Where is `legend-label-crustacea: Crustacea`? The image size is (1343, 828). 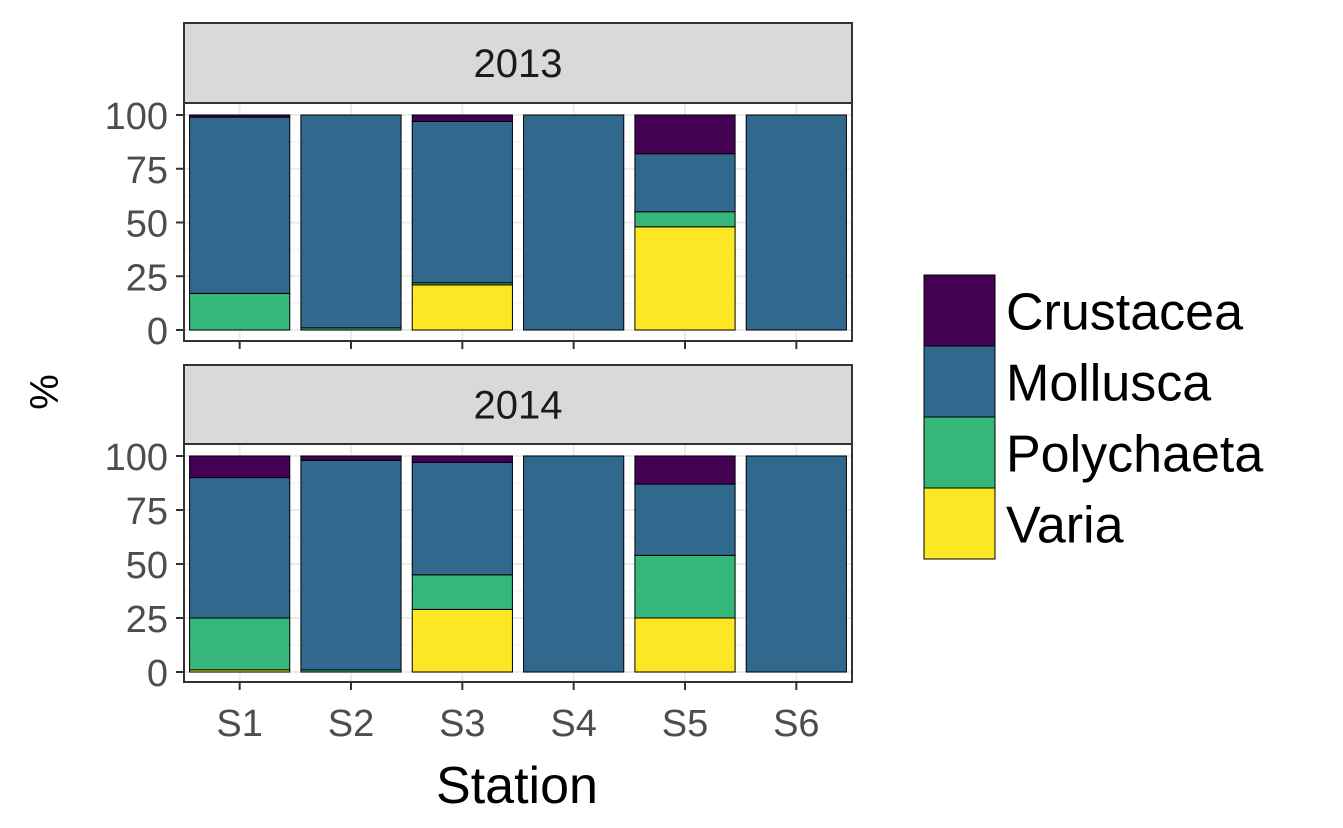 legend-label-crustacea: Crustacea is located at coordinates (1124, 313).